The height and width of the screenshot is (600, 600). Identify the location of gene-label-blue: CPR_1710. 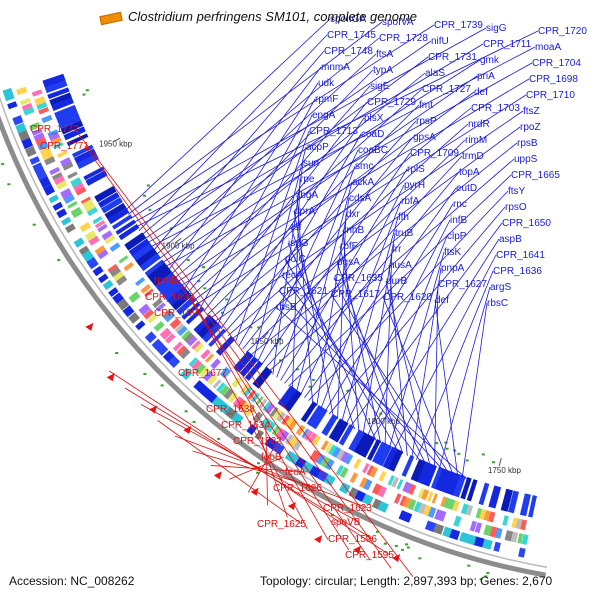
(550, 95).